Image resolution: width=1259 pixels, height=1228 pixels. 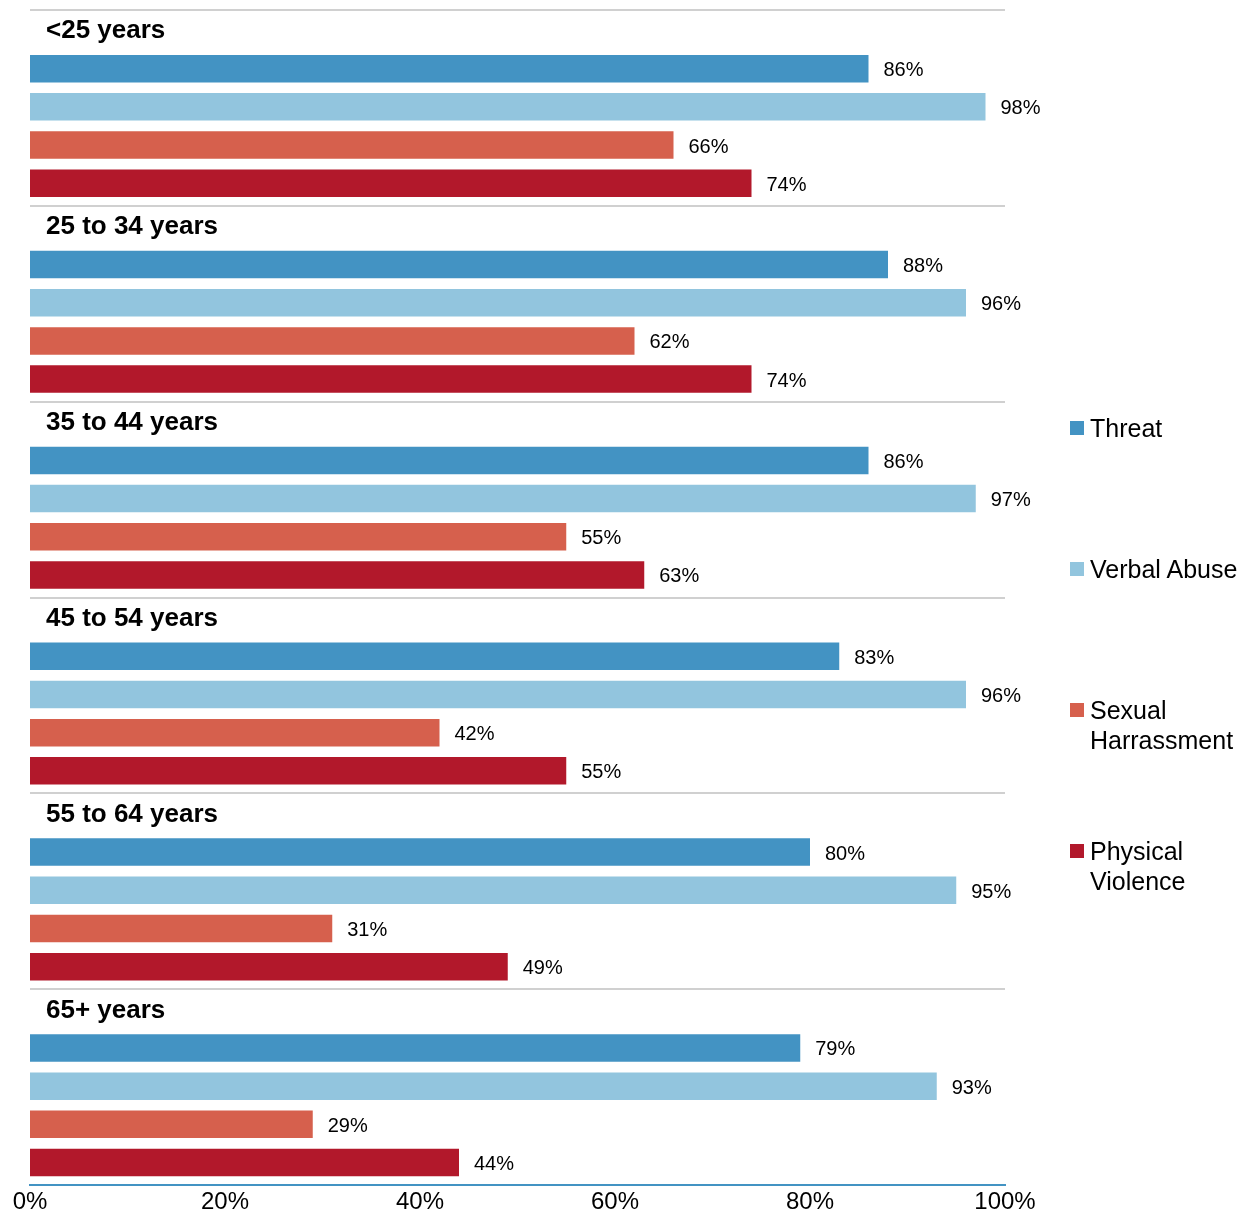 What do you see at coordinates (1138, 866) in the screenshot?
I see `legend-label: Physical Violence` at bounding box center [1138, 866].